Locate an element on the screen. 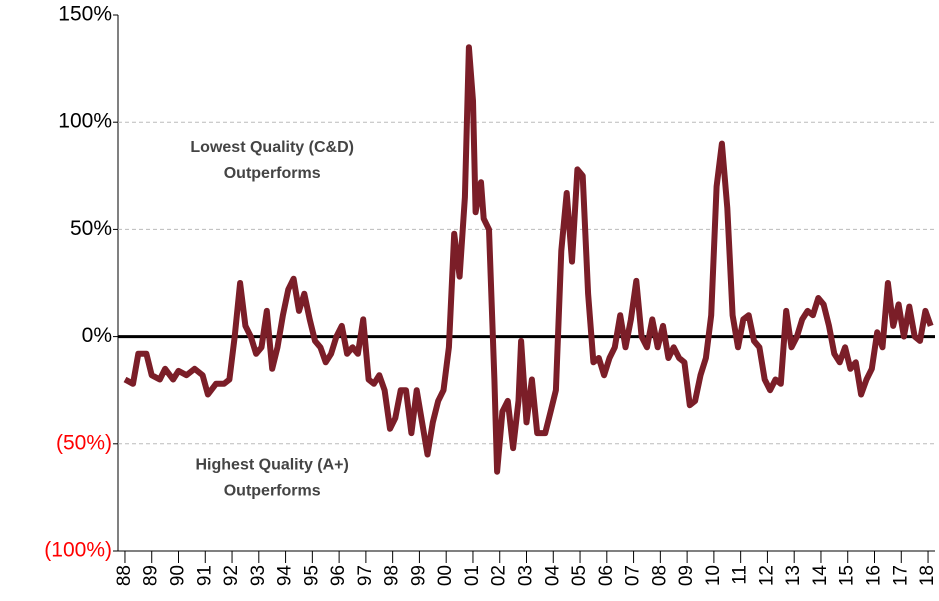  x-tick-label: 10 is located at coordinates (713, 575).